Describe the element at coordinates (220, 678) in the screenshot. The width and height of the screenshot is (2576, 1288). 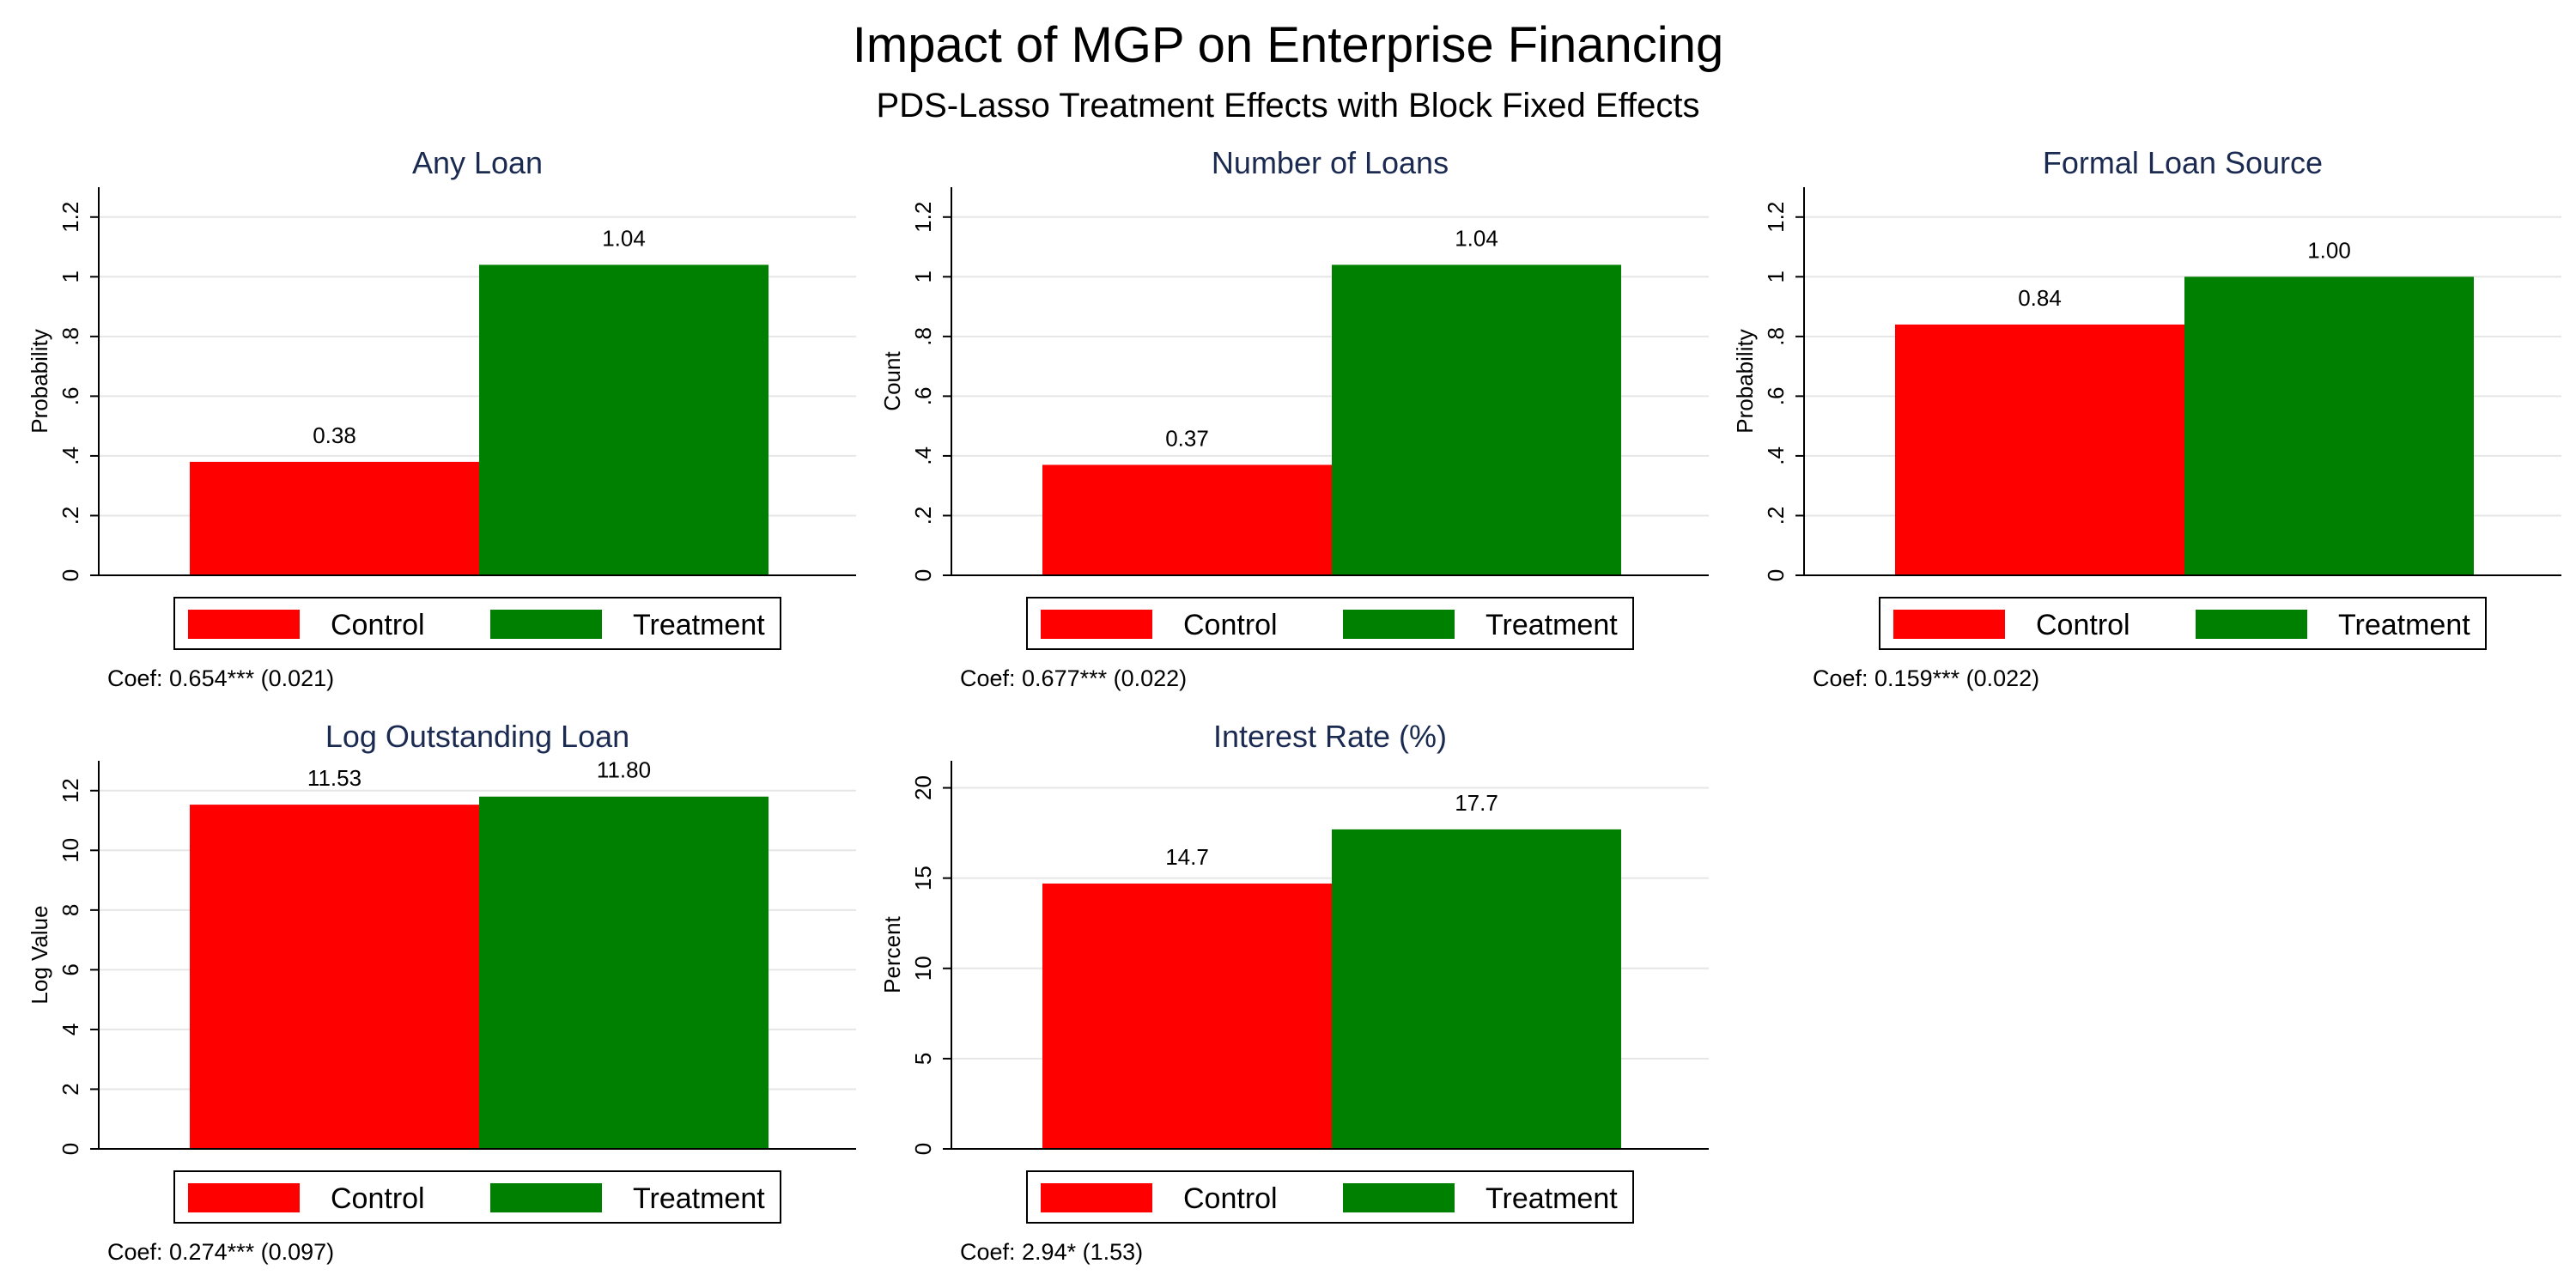
I see `coefficient-note: Coef: 0.654*** (0.021)` at that location.